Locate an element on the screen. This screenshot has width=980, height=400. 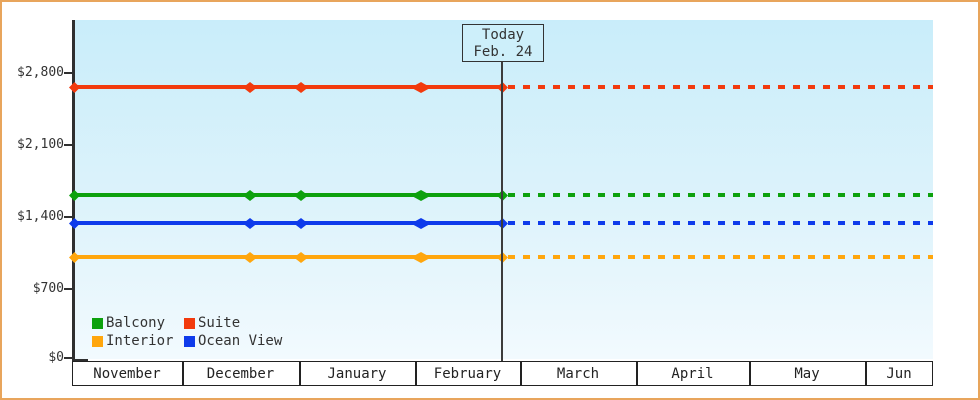
month-label-december: December is located at coordinates (240, 374).